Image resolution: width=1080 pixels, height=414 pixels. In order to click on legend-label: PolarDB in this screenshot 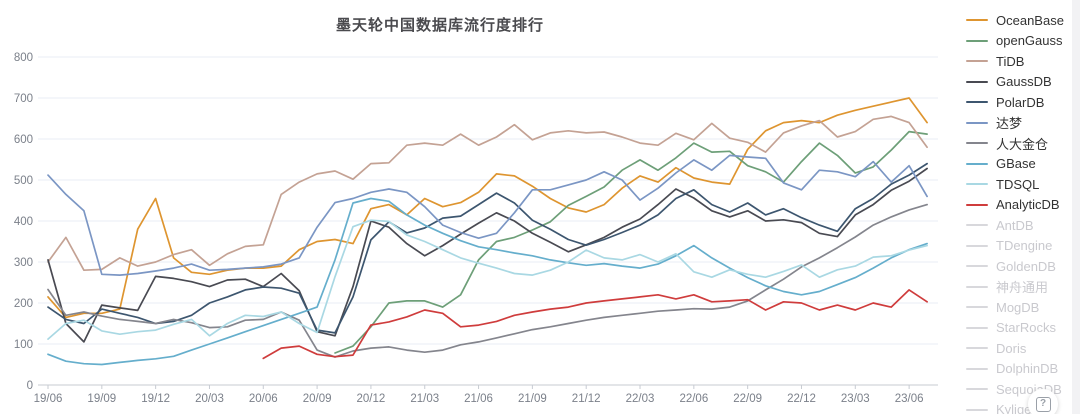, I will do `click(1020, 102)`.